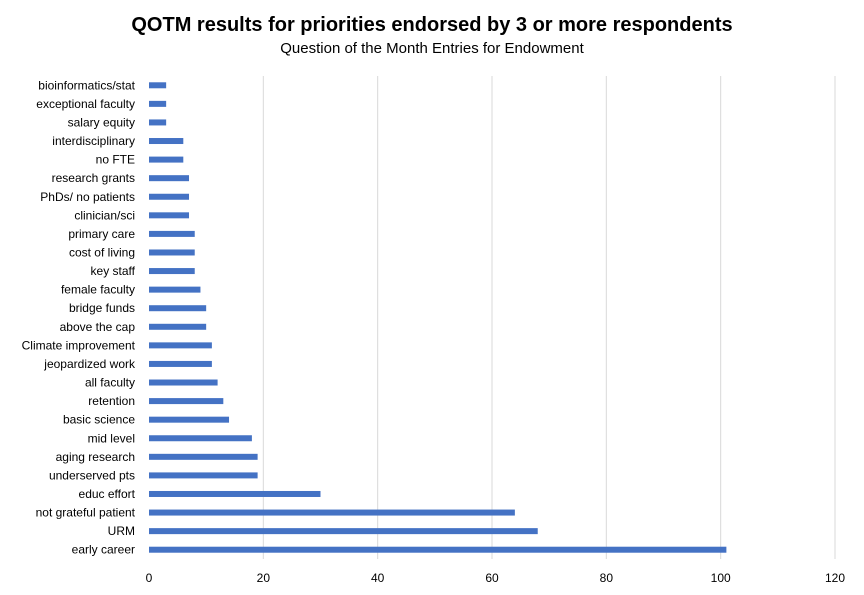  Describe the element at coordinates (103, 550) in the screenshot. I see `category-label: early career` at that location.